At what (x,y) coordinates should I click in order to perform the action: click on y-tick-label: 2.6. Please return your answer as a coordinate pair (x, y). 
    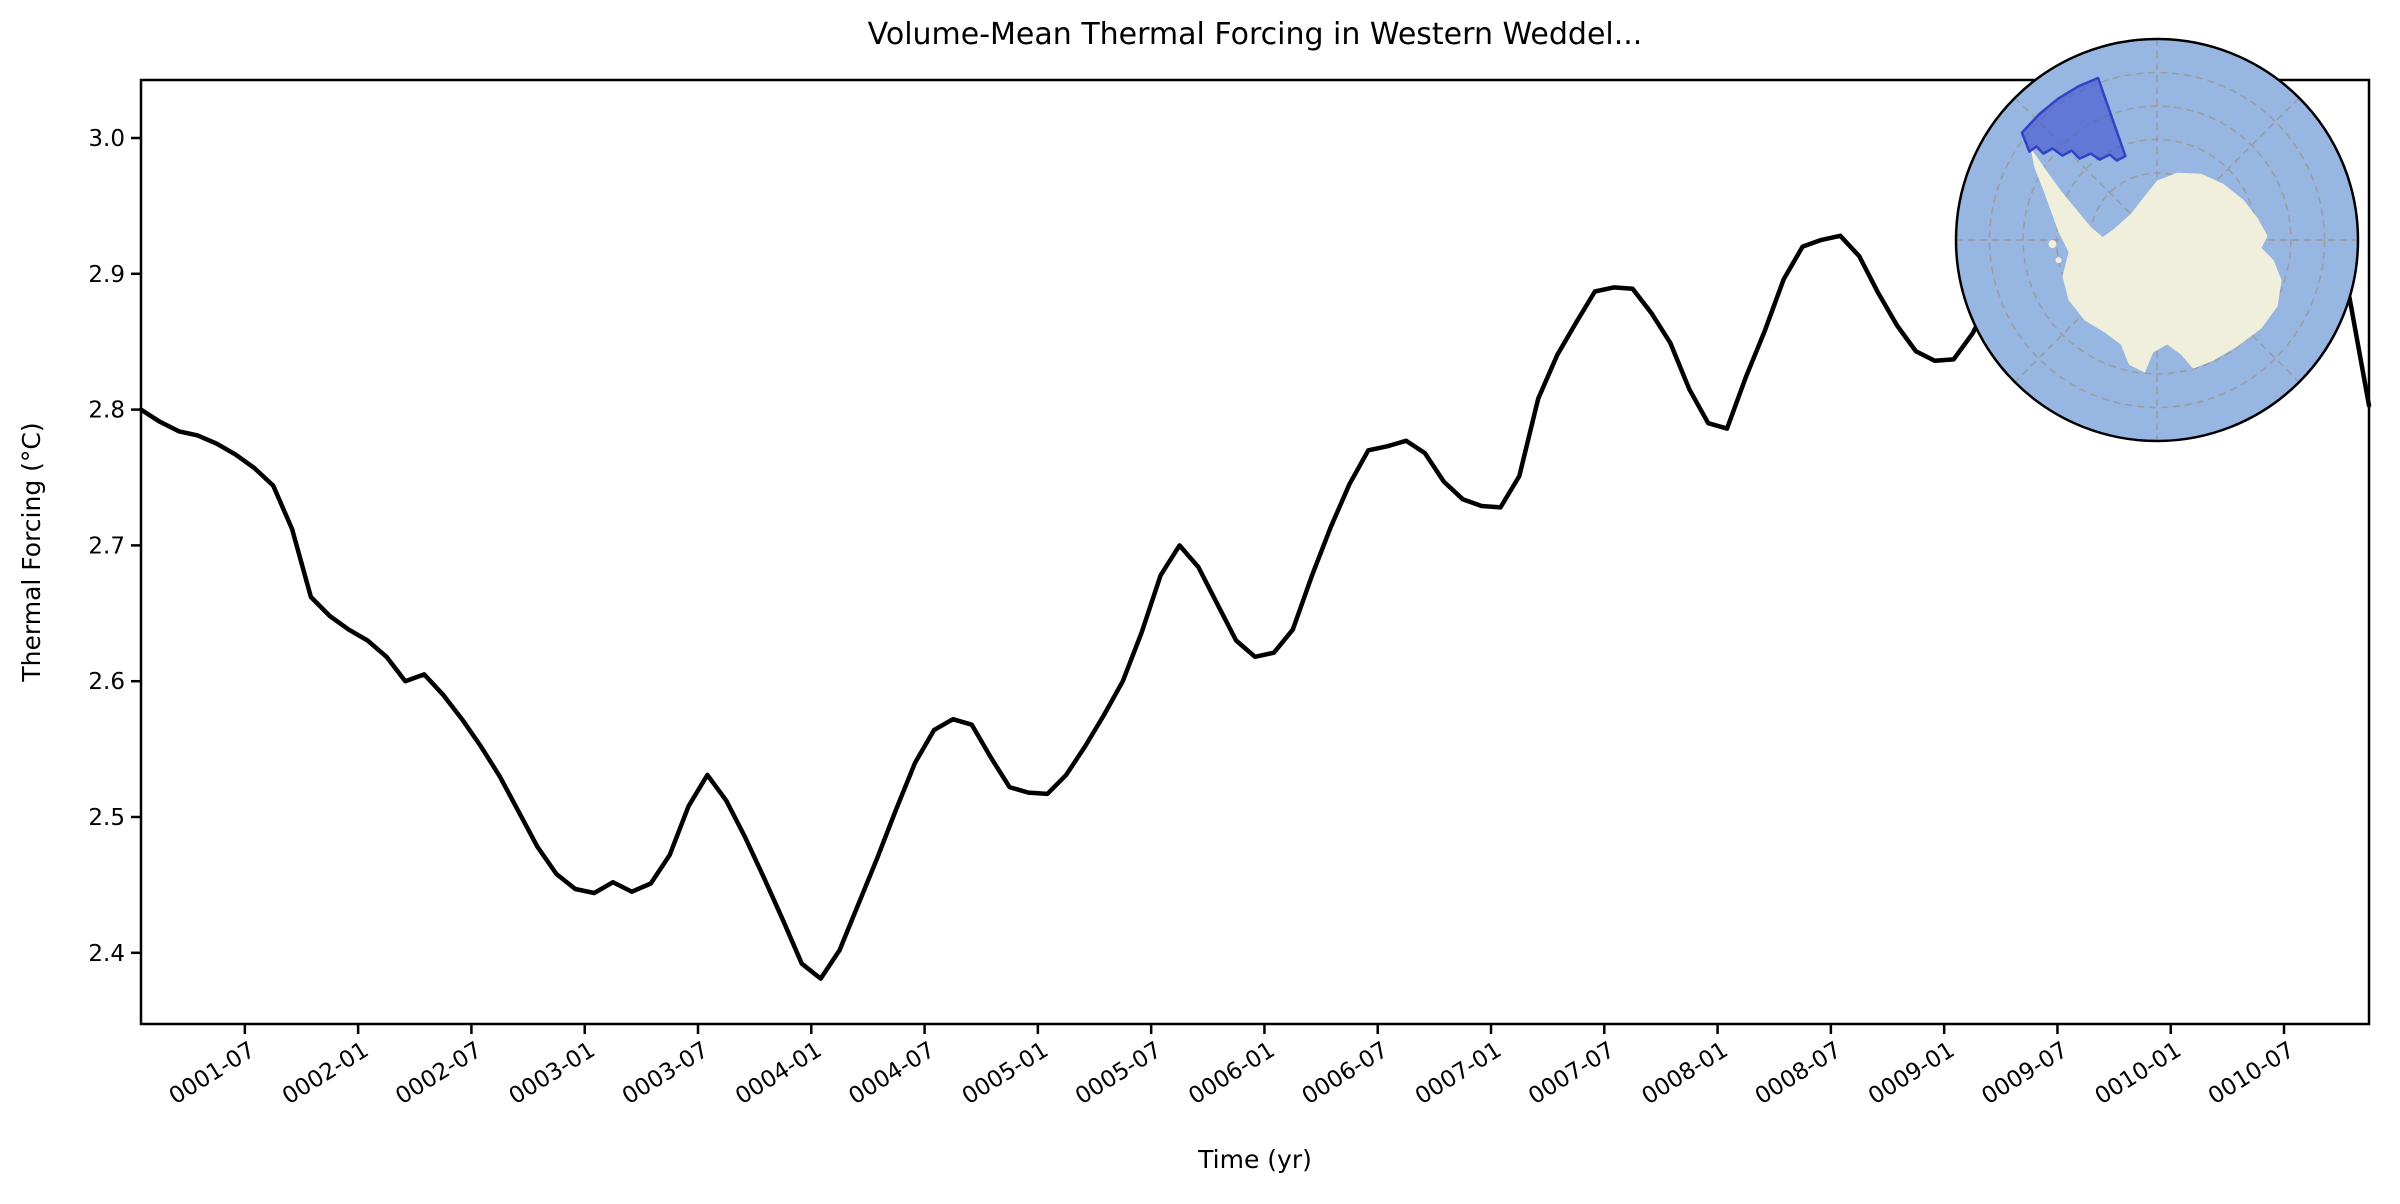
    Looking at the image, I should click on (106, 682).